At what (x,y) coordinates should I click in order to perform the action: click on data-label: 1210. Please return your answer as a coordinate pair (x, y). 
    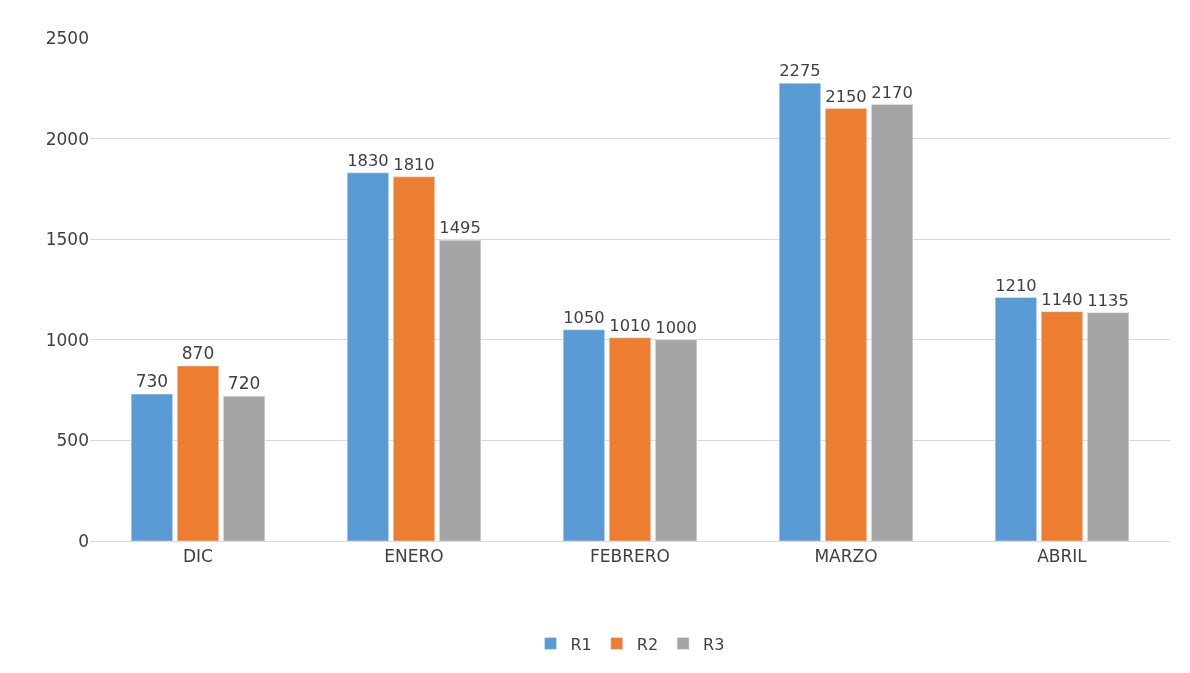
    Looking at the image, I should click on (1016, 285).